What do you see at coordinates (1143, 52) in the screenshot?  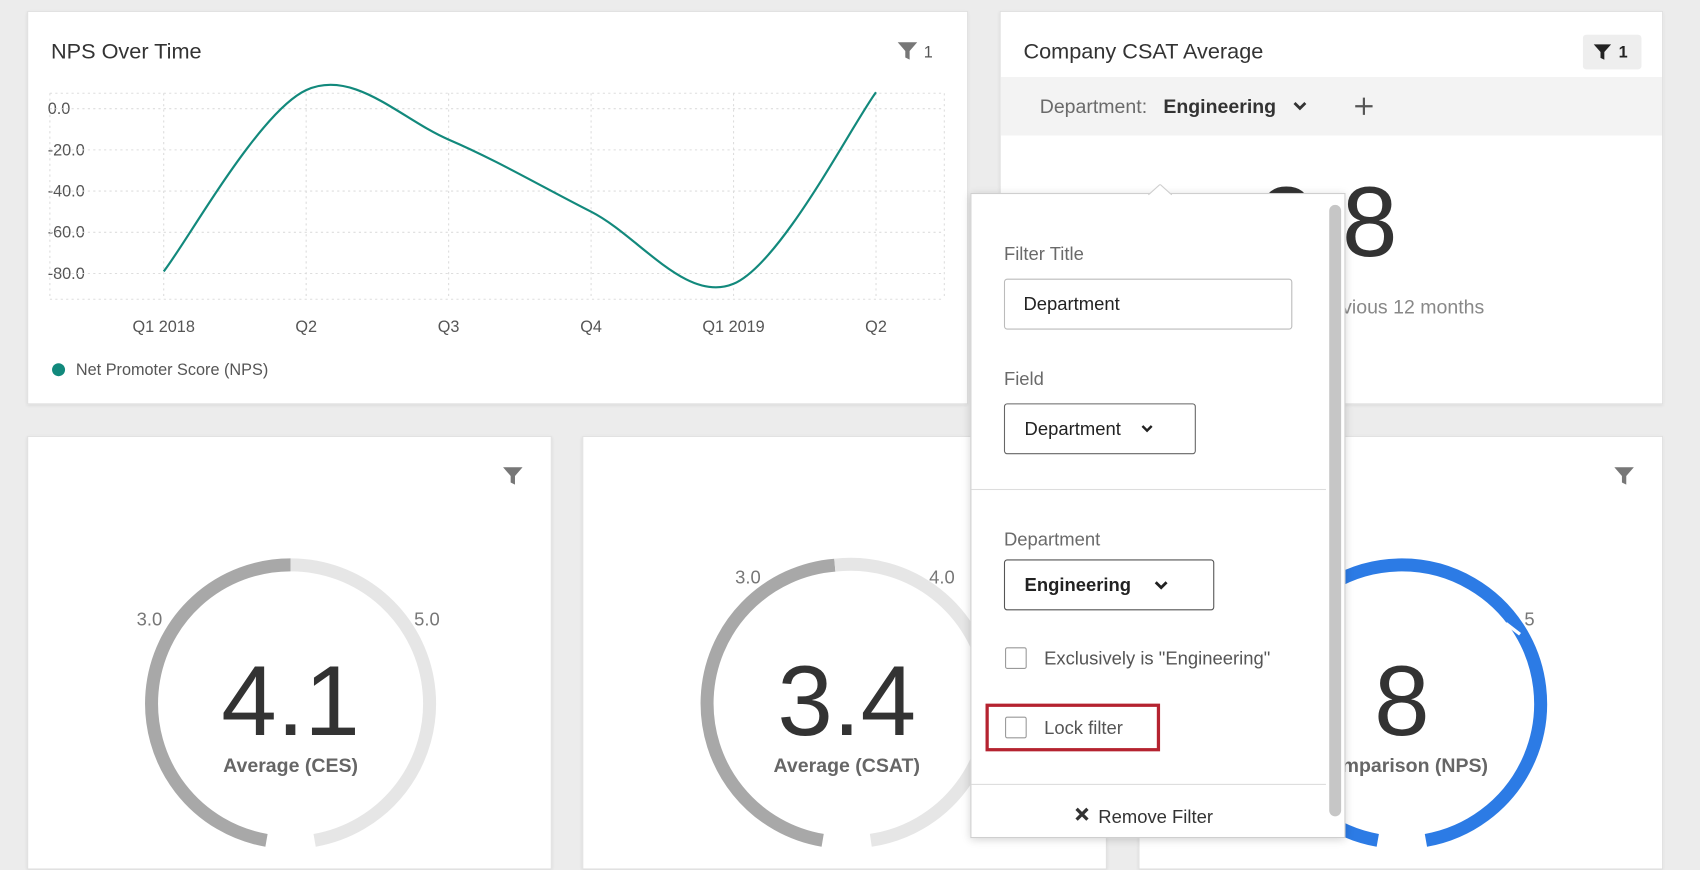 I see `widget-title: Company CSAT Average` at bounding box center [1143, 52].